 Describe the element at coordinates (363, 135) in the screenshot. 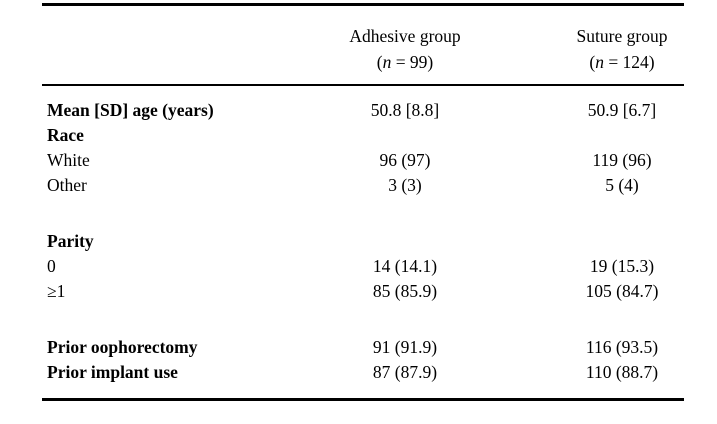

I see `table-row-race: Race` at that location.